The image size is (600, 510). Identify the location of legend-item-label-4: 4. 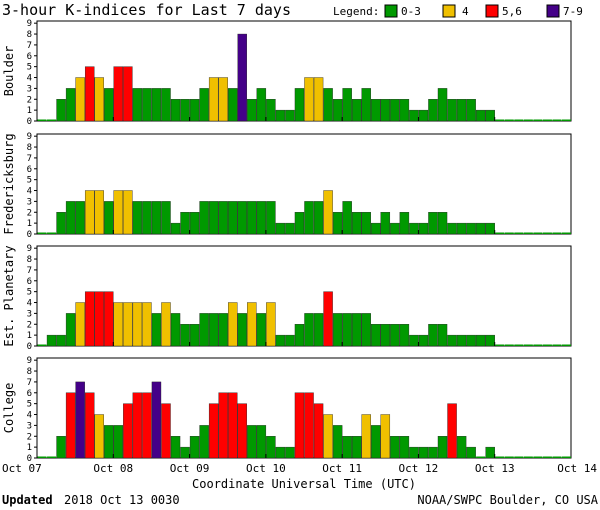
(465, 11).